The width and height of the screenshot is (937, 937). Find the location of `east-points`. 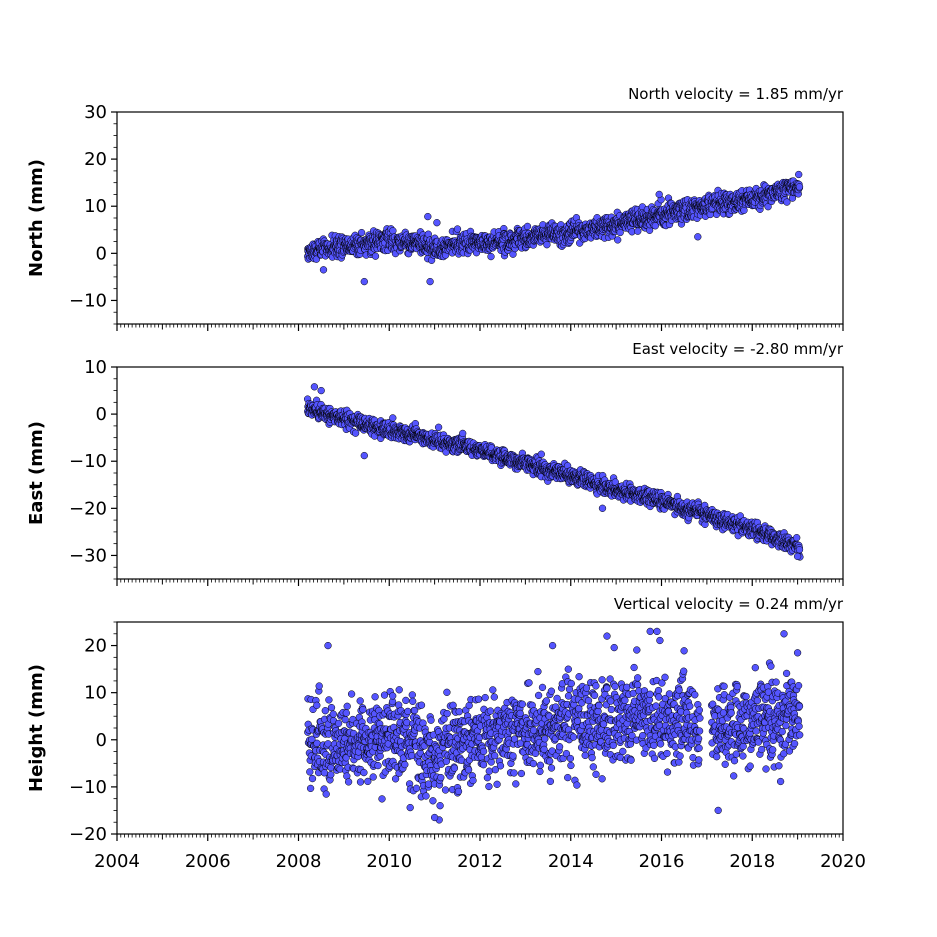

east-points is located at coordinates (553, 472).